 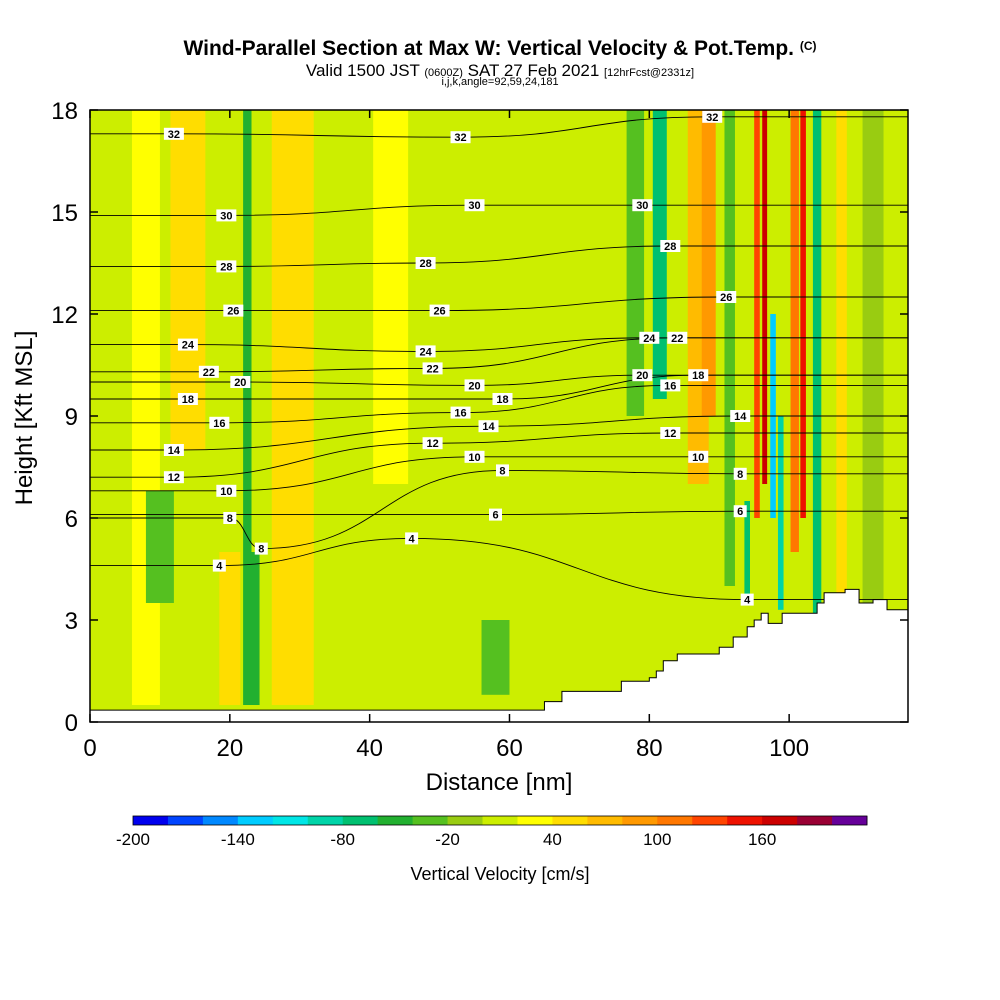 I want to click on isentrope-label-32: 12, so click(x=670, y=434).